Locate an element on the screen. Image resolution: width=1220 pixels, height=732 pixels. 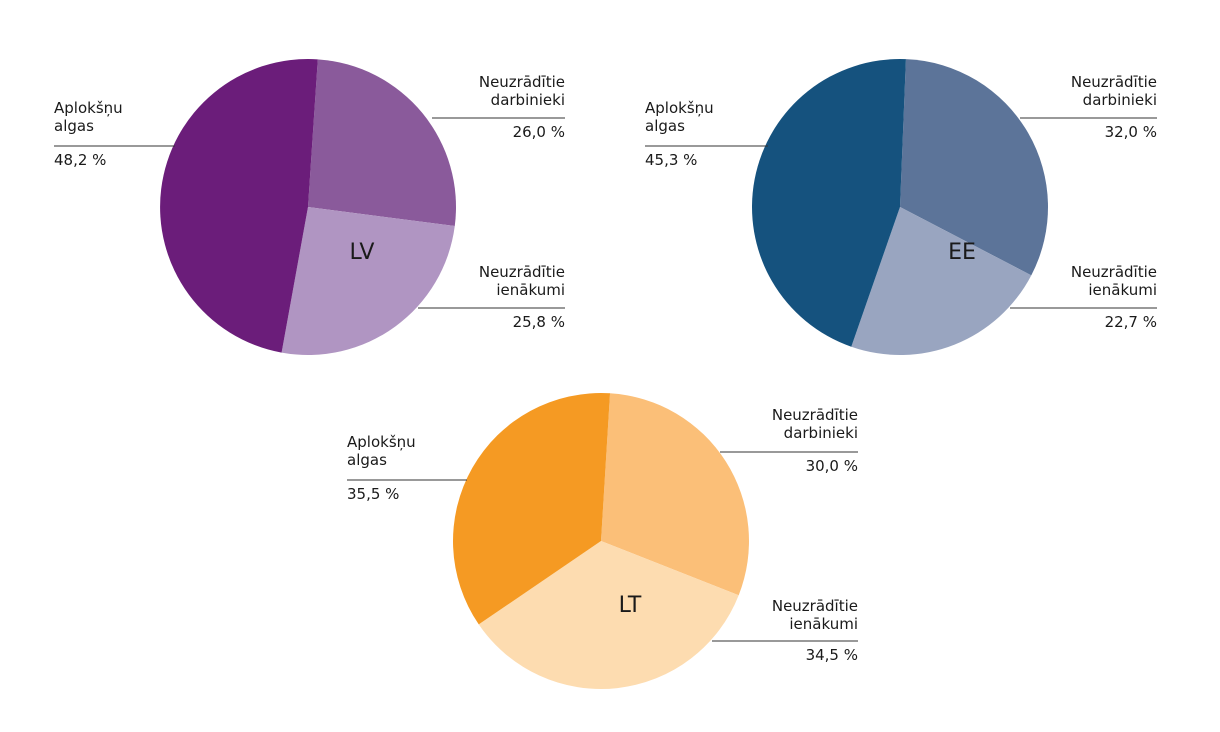
slice-value-label: 35,5 % is located at coordinates (373, 494).